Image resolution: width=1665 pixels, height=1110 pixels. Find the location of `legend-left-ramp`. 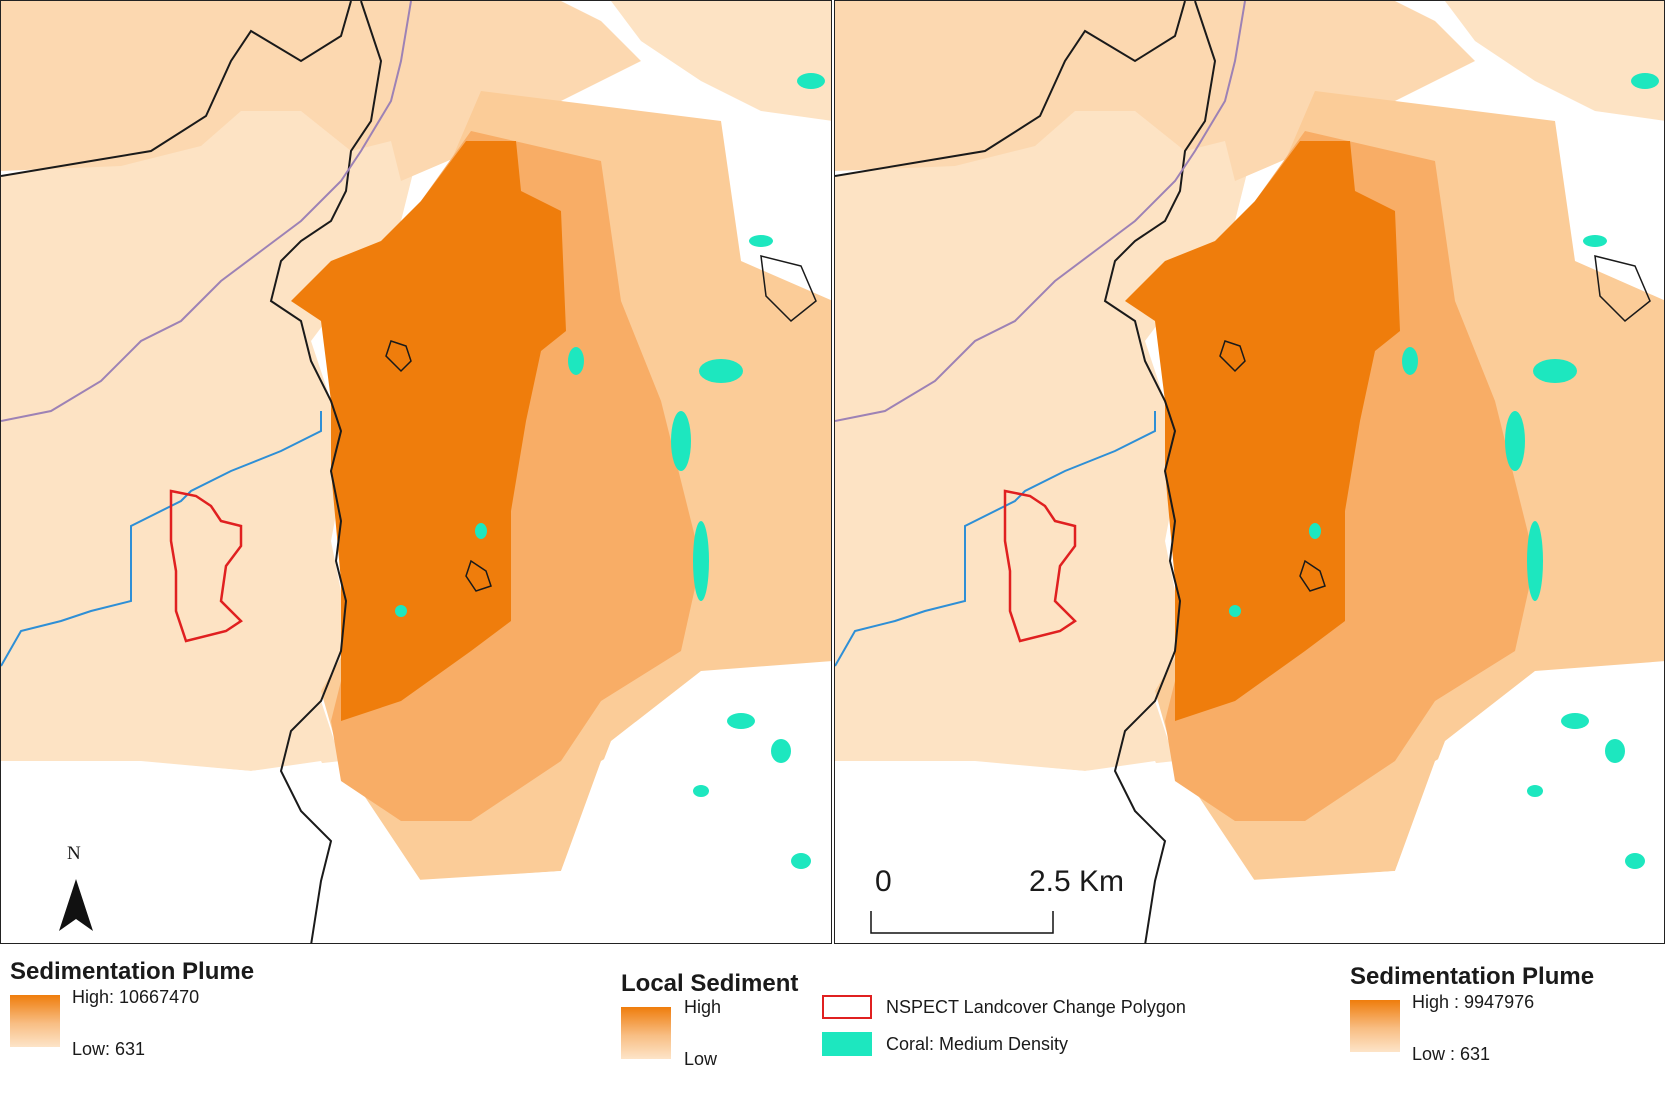

legend-left-ramp is located at coordinates (35, 1021).